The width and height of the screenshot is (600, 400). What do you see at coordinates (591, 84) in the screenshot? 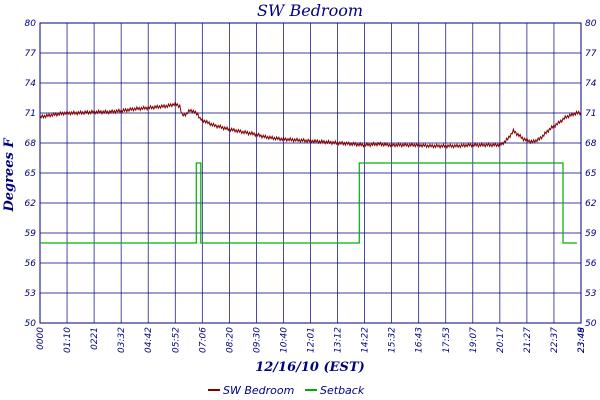
I see `y-tick-label-right: 74` at bounding box center [591, 84].